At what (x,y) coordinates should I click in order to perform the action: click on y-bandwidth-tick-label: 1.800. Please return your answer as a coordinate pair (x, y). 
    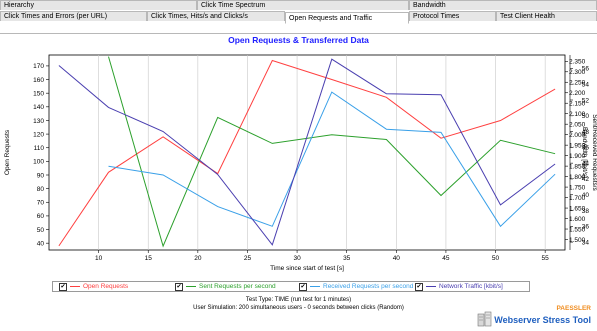
    Looking at the image, I should click on (577, 177).